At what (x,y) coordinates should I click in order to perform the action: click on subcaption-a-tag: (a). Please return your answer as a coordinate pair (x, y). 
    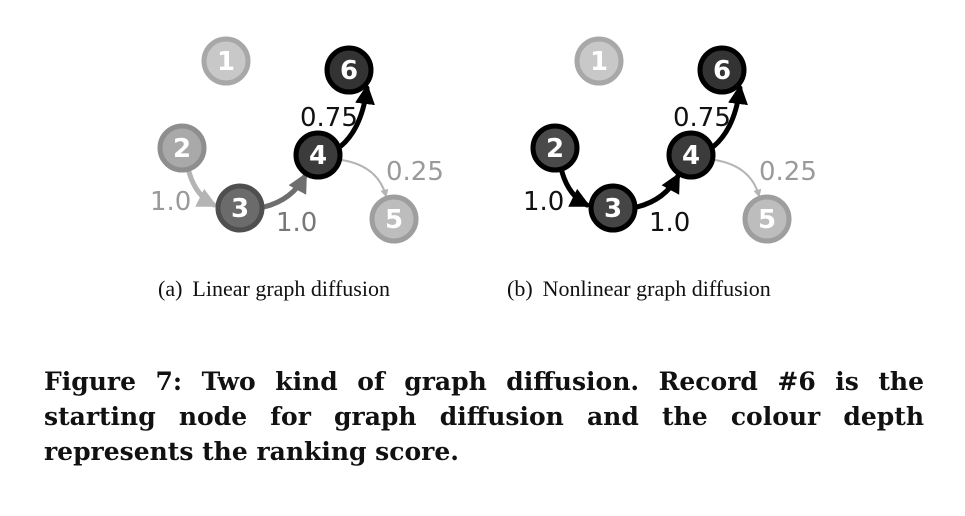
    Looking at the image, I should click on (170, 288).